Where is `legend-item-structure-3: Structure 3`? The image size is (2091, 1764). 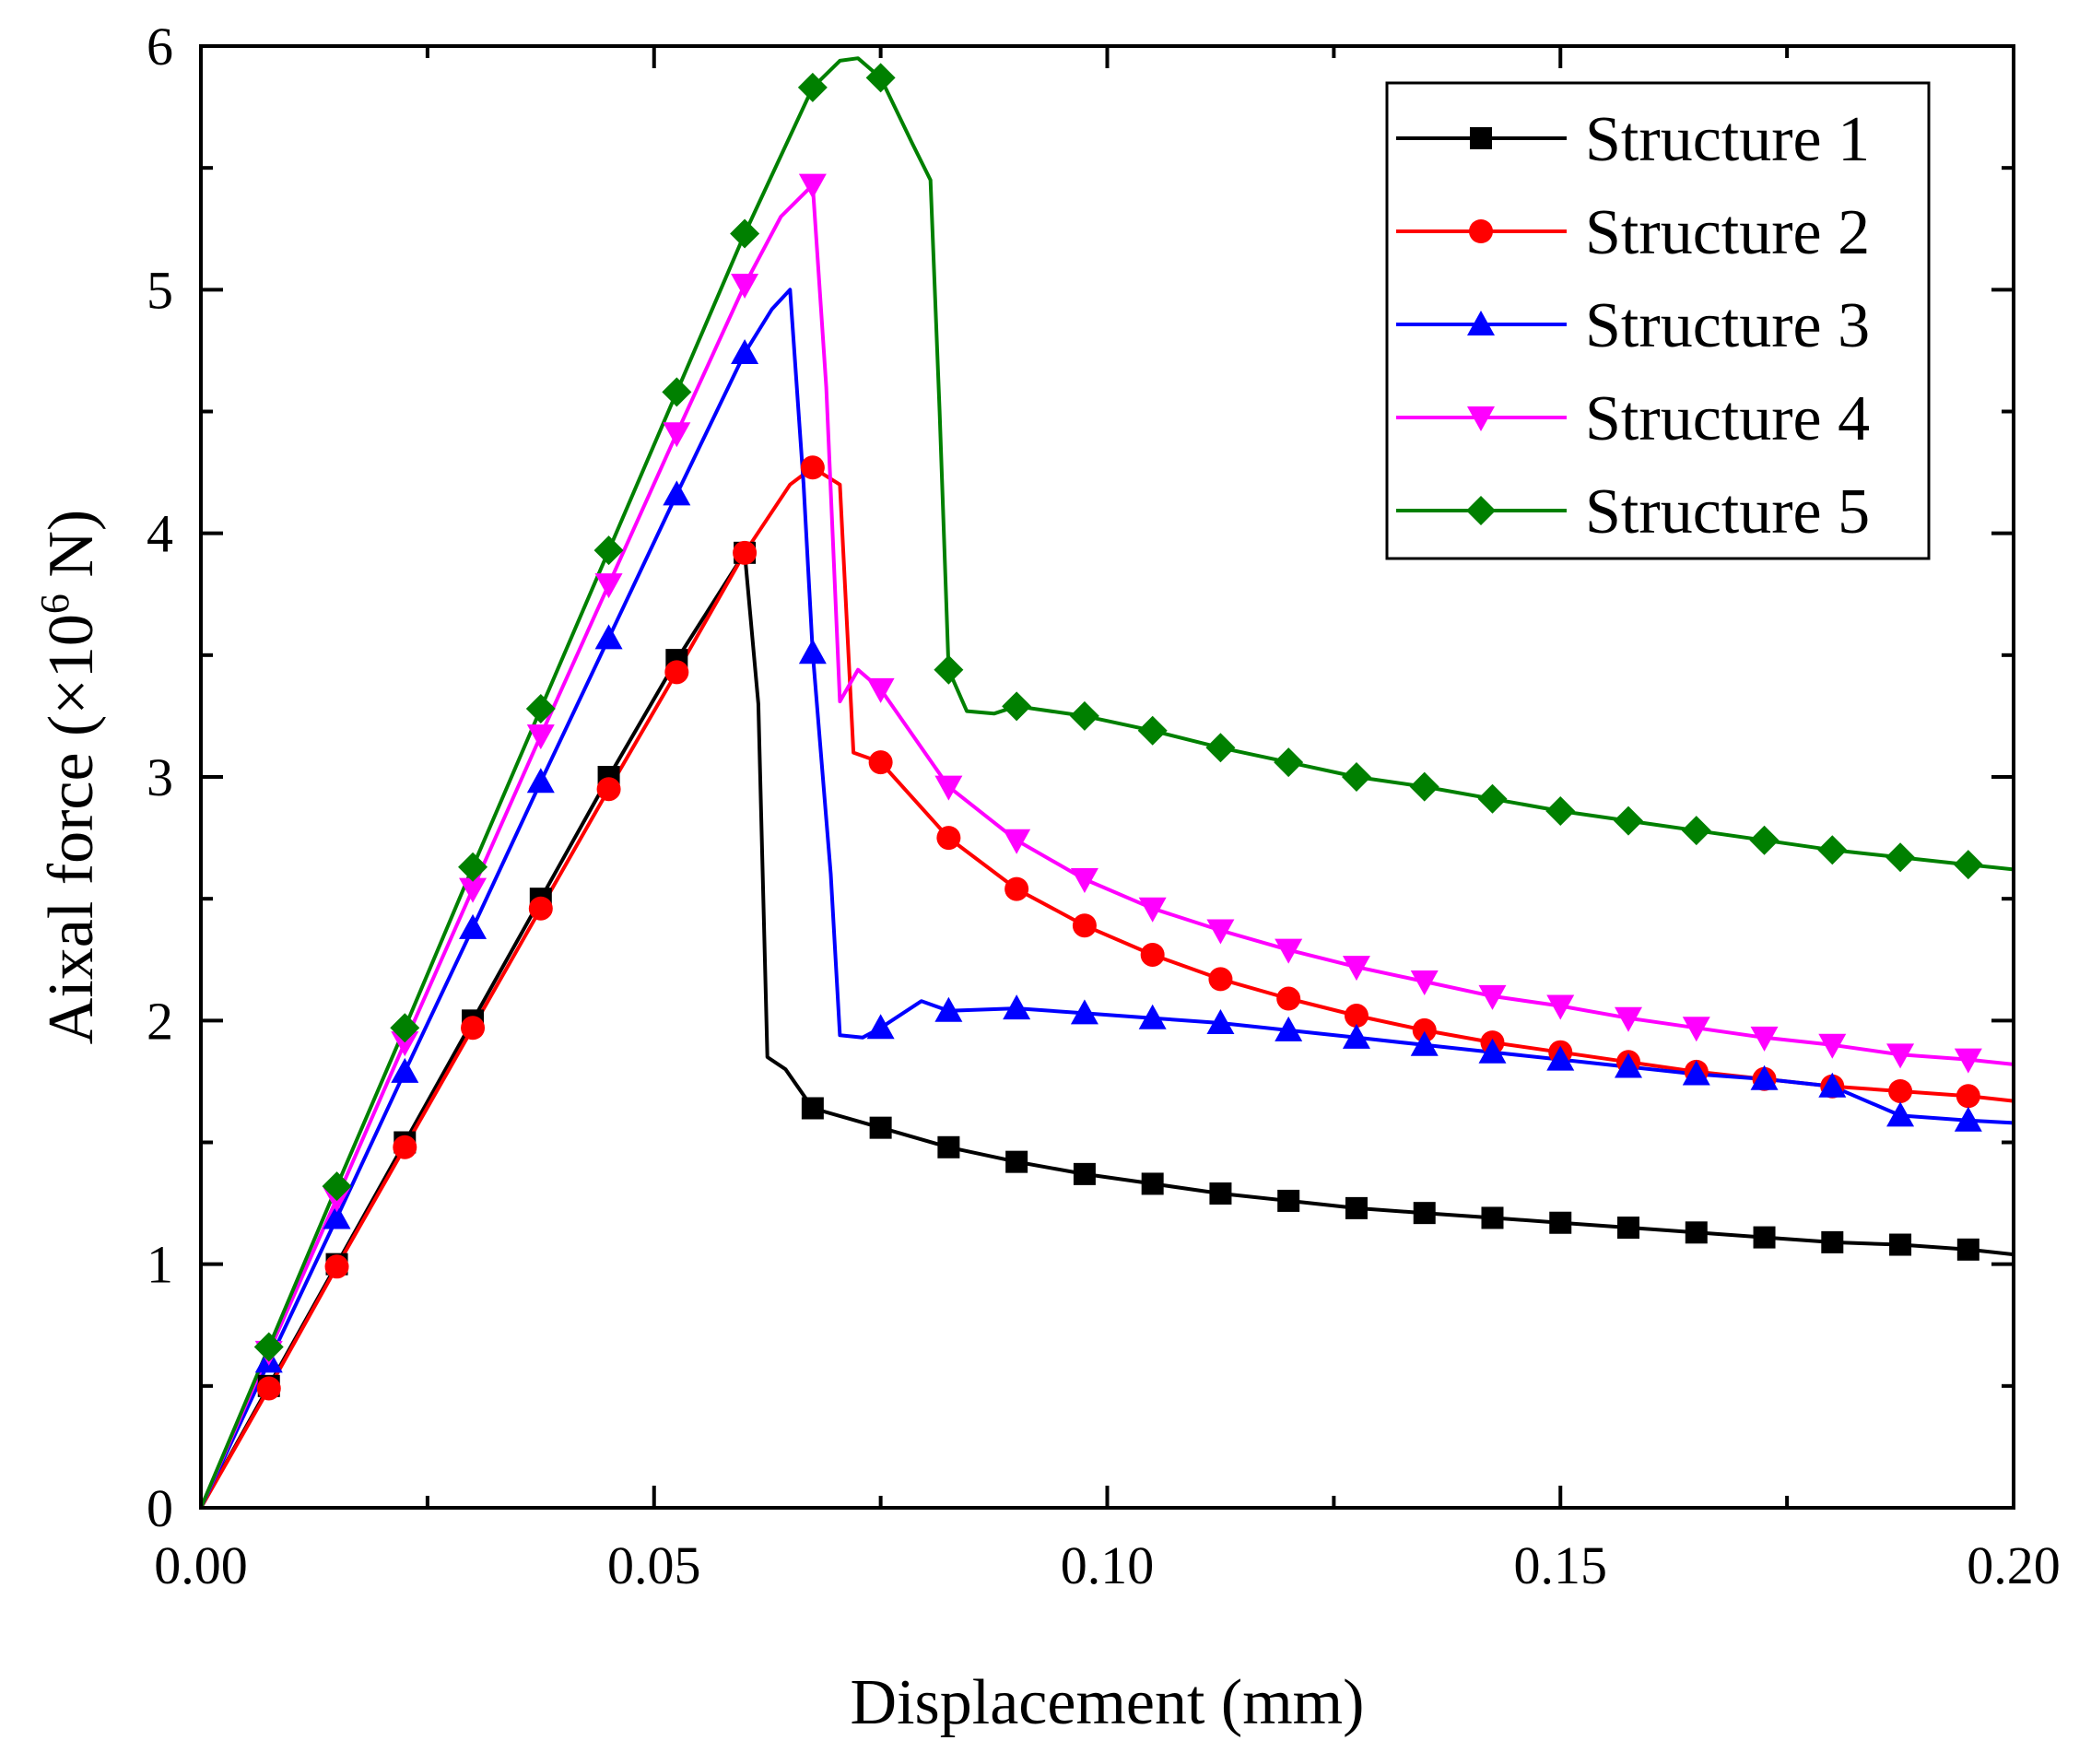
legend-item-structure-3: Structure 3 is located at coordinates (1633, 325).